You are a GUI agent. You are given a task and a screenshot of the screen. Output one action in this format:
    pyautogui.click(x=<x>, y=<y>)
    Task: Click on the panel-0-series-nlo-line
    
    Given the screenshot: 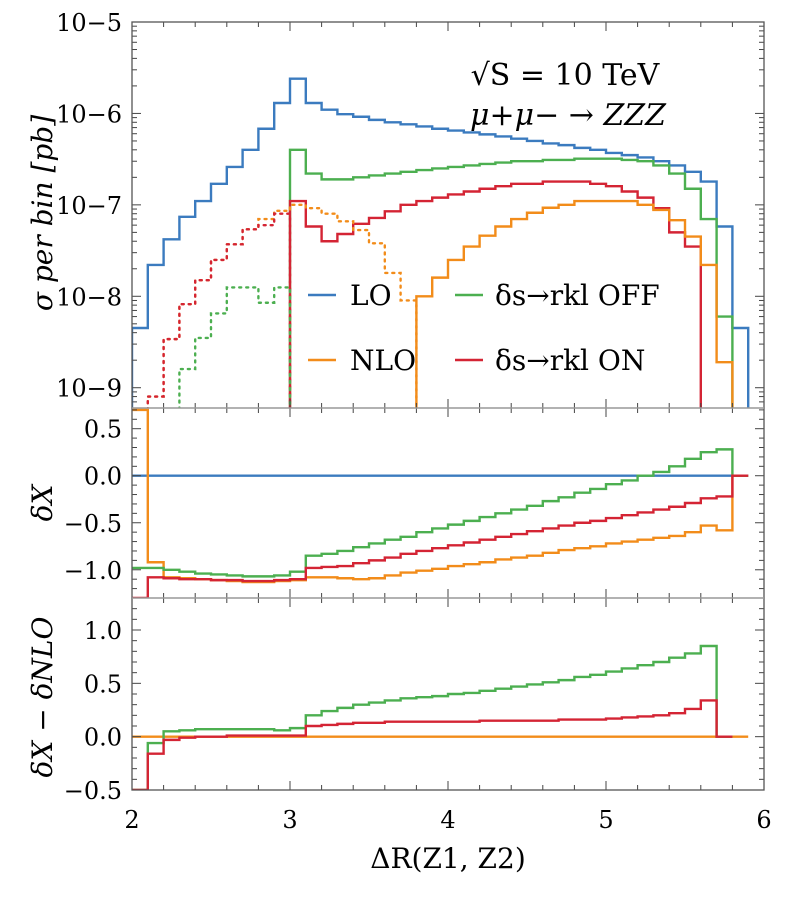 What is the action you would take?
    pyautogui.click(x=574, y=303)
    